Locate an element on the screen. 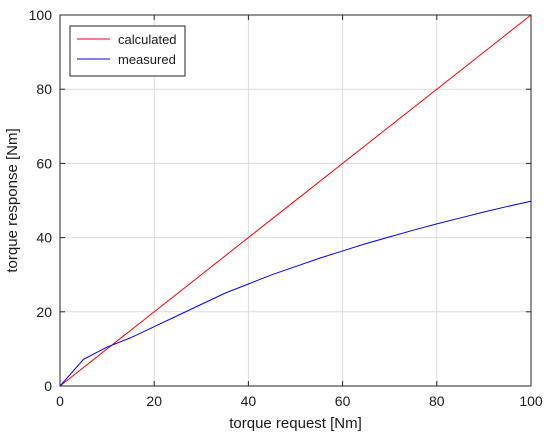 The image size is (550, 439). y-axis-label: torque response [Nm] is located at coordinates (12, 200).